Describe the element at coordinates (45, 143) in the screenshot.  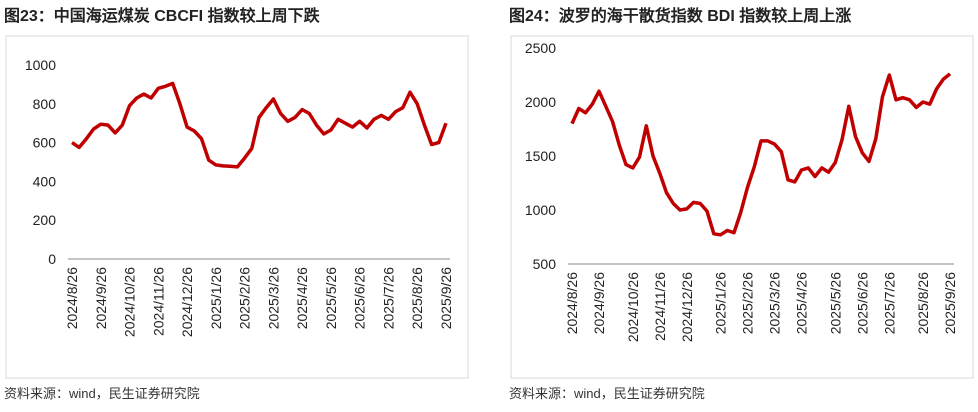
I see `y-tick-label: 600` at that location.